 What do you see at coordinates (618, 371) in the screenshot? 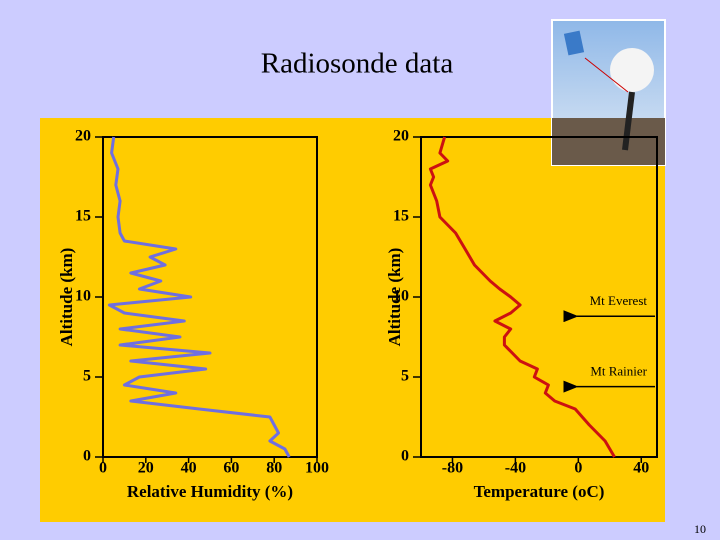
I see `annotation: Mt Rainier` at bounding box center [618, 371].